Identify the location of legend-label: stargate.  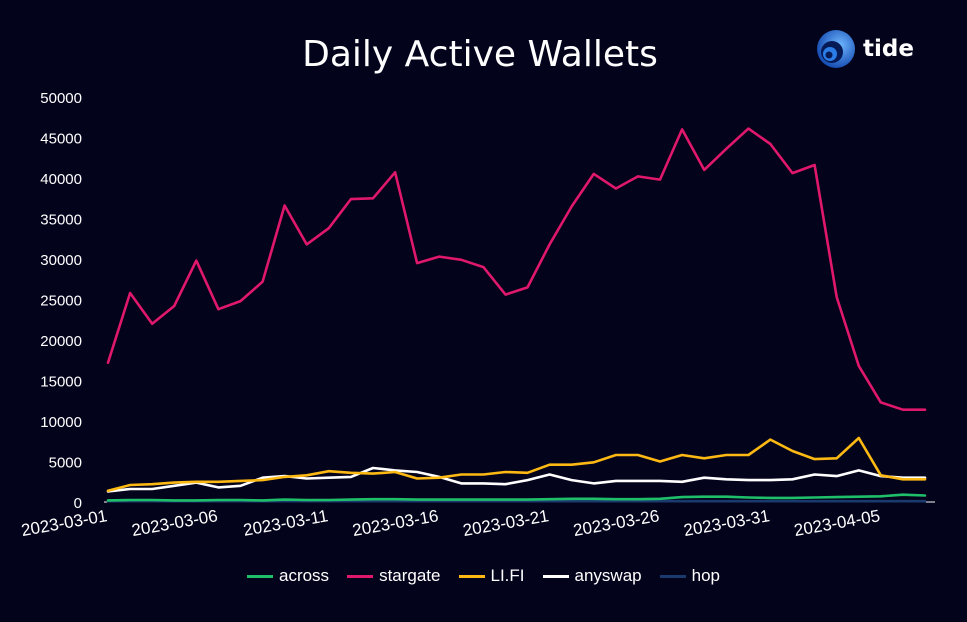
(410, 575).